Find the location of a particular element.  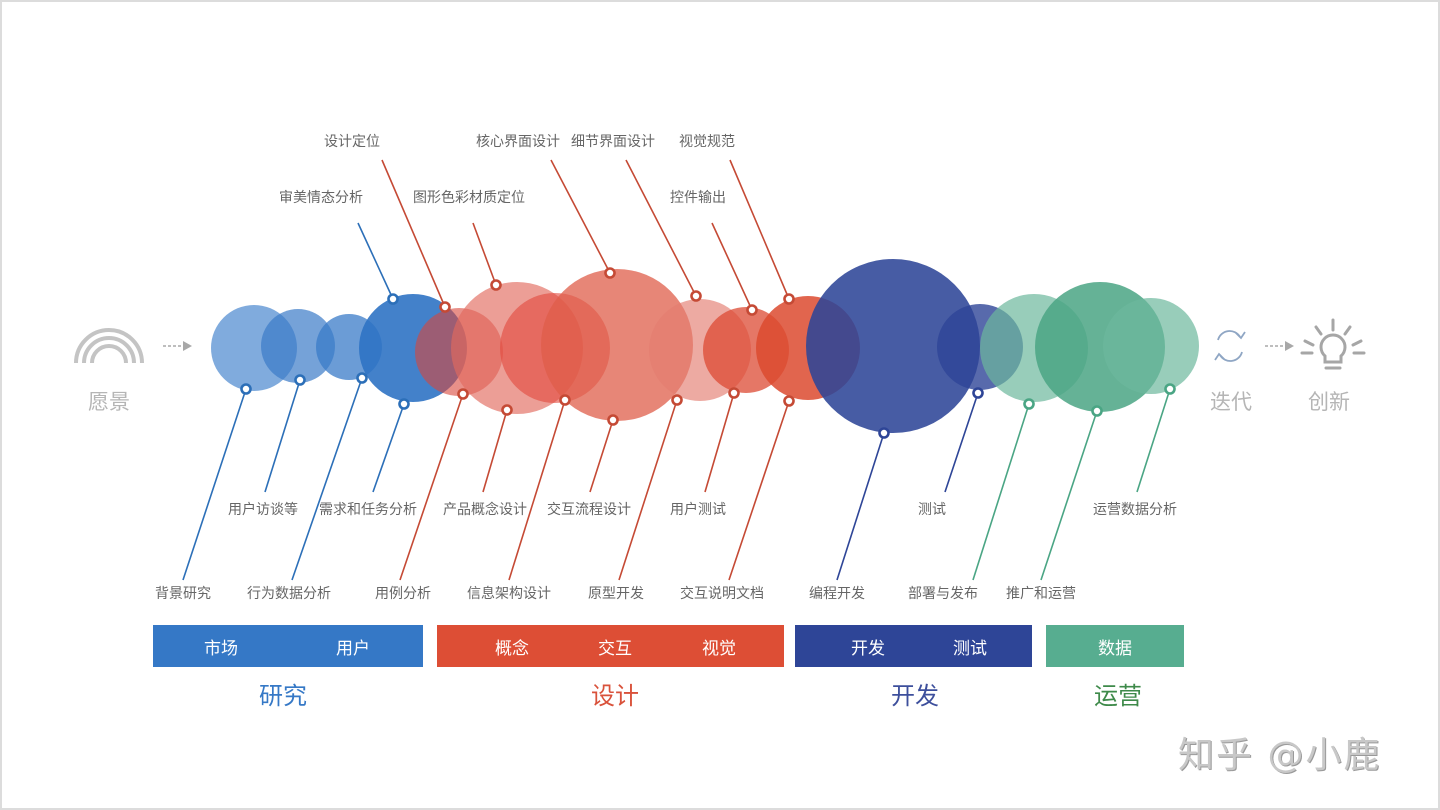

phase-name-research: 研究 is located at coordinates (283, 696).